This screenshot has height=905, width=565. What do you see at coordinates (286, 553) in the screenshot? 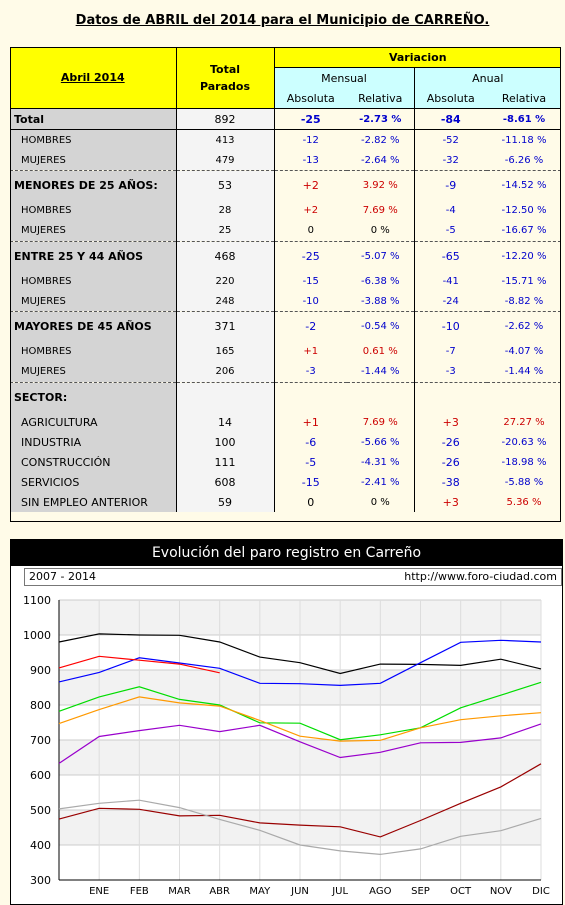
I see `chart-title: Evolución del paro registro en Carreño` at bounding box center [286, 553].